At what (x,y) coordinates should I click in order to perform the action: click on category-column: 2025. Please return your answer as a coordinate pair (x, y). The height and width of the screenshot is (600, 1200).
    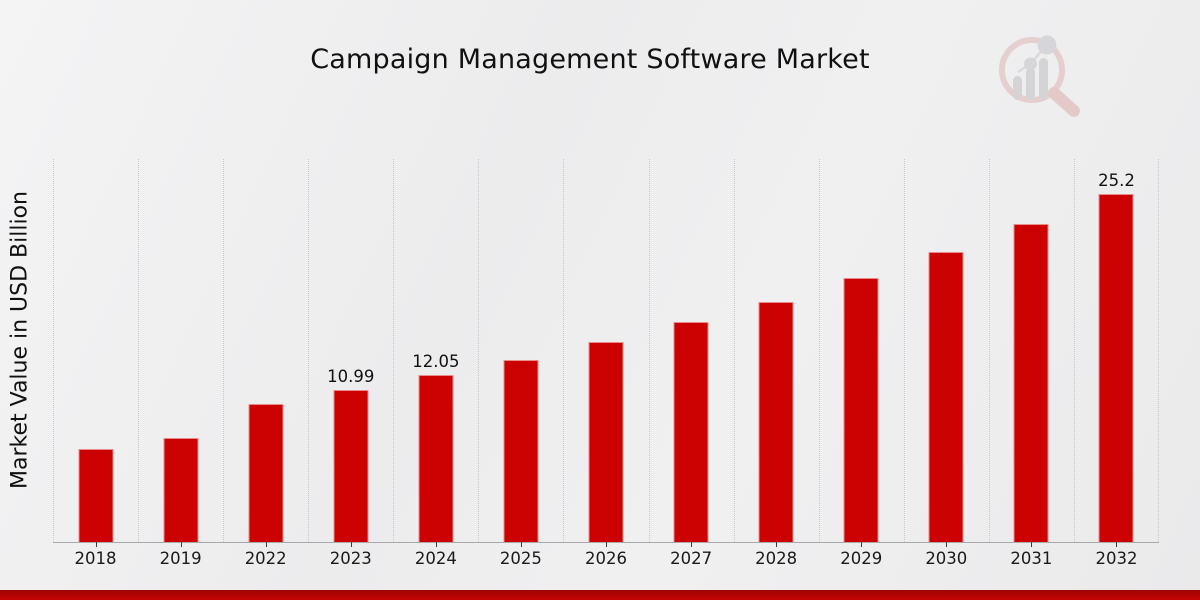
    Looking at the image, I should click on (520, 361).